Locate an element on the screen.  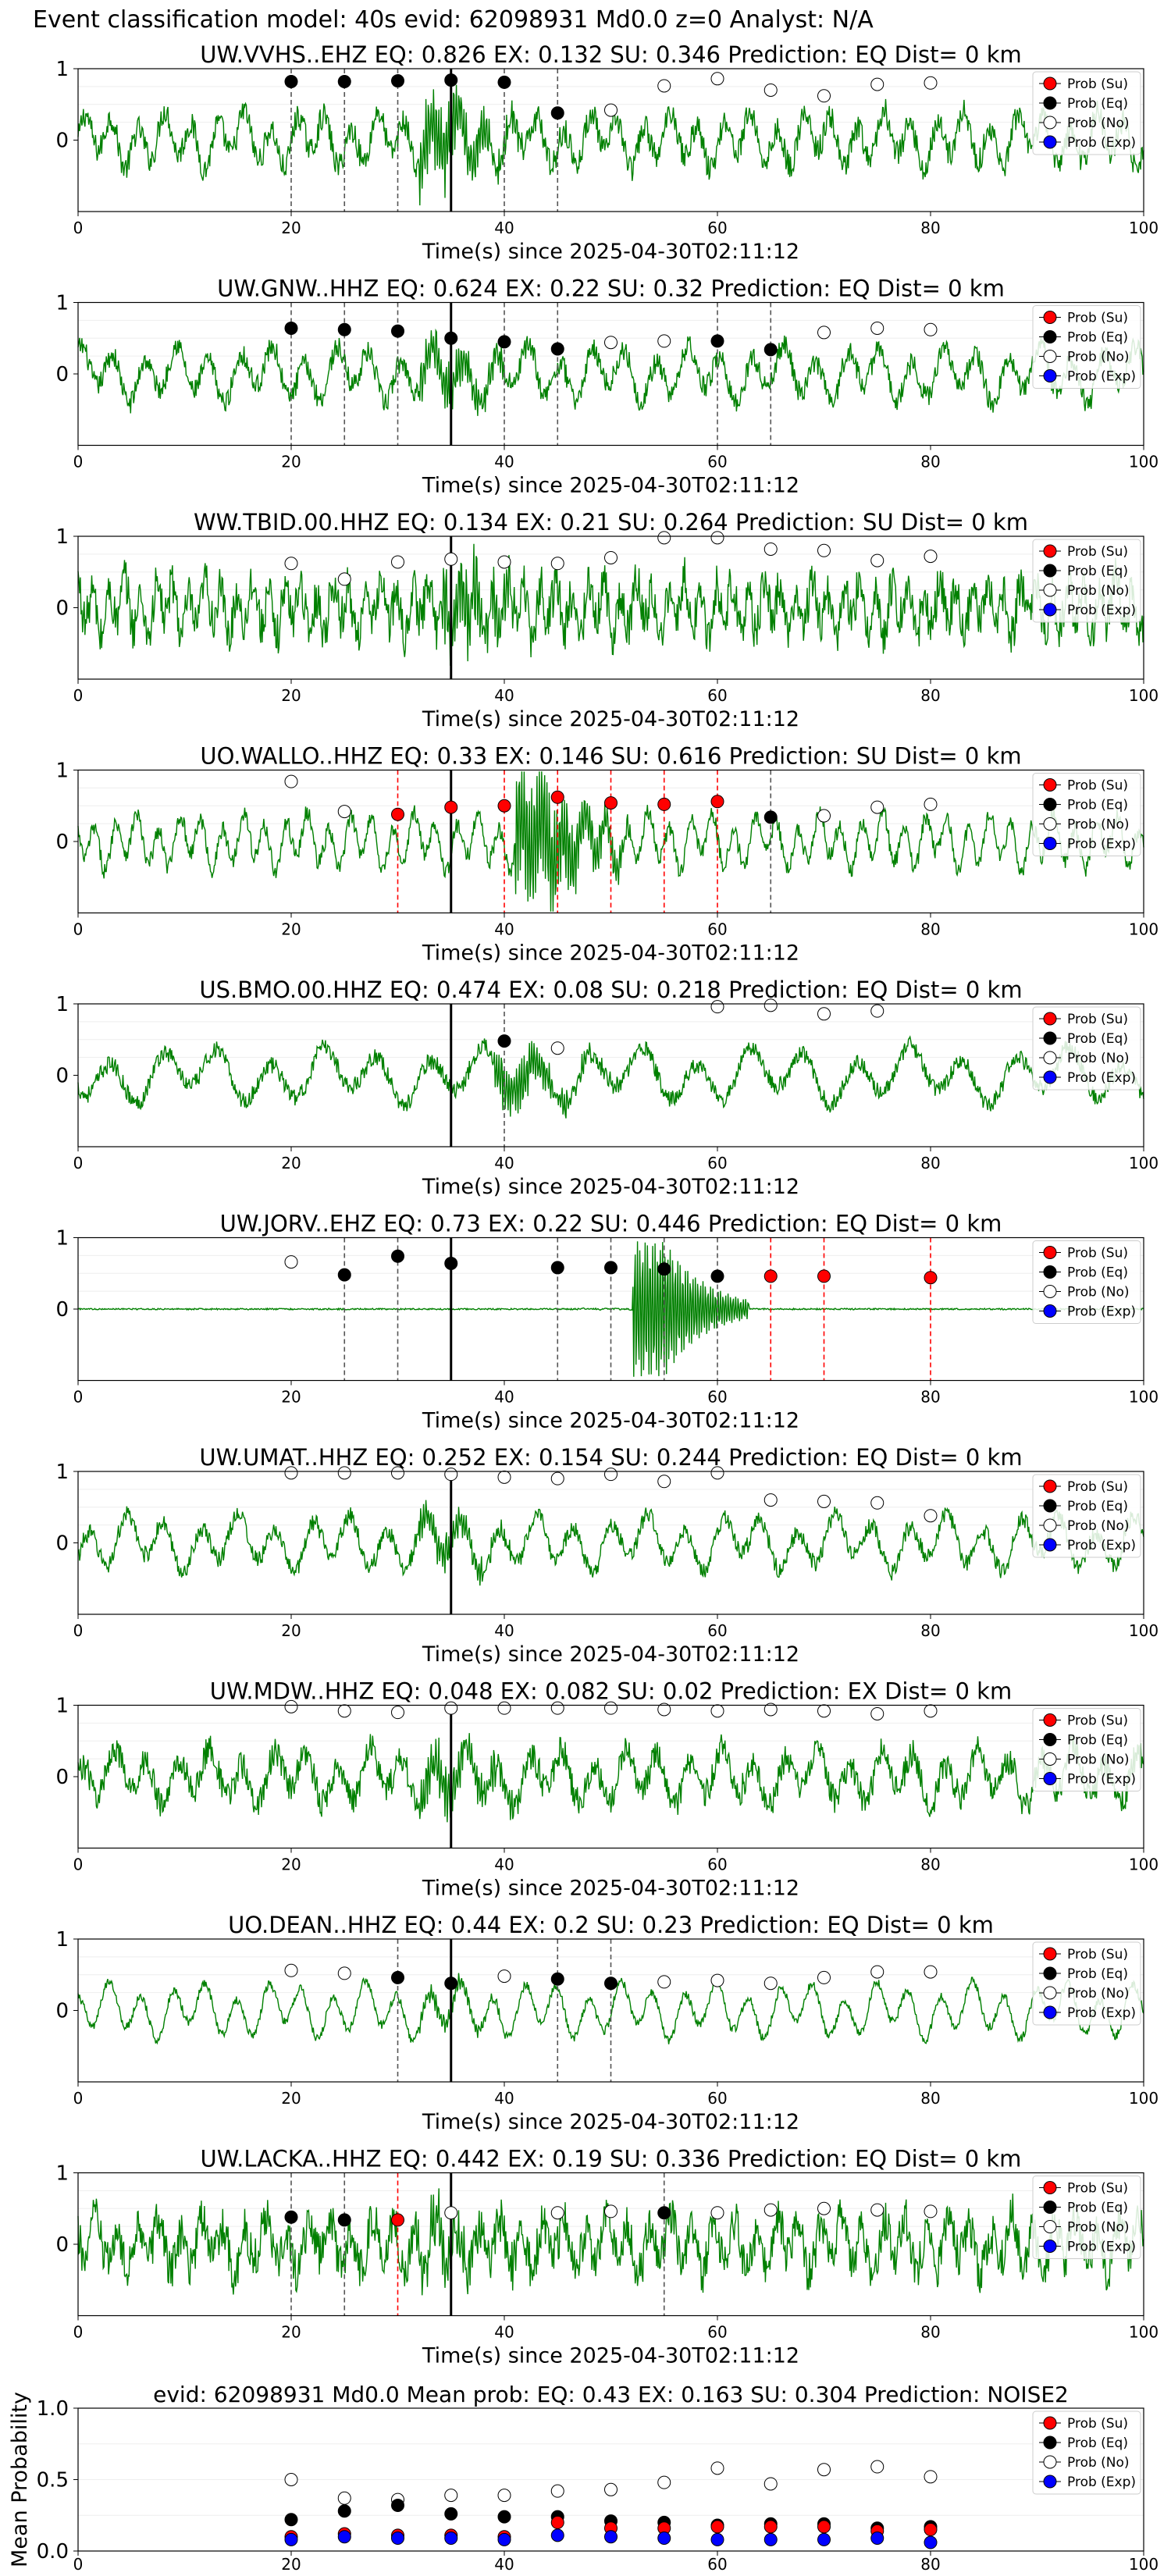
legend-marker-no is located at coordinates (1050, 590).